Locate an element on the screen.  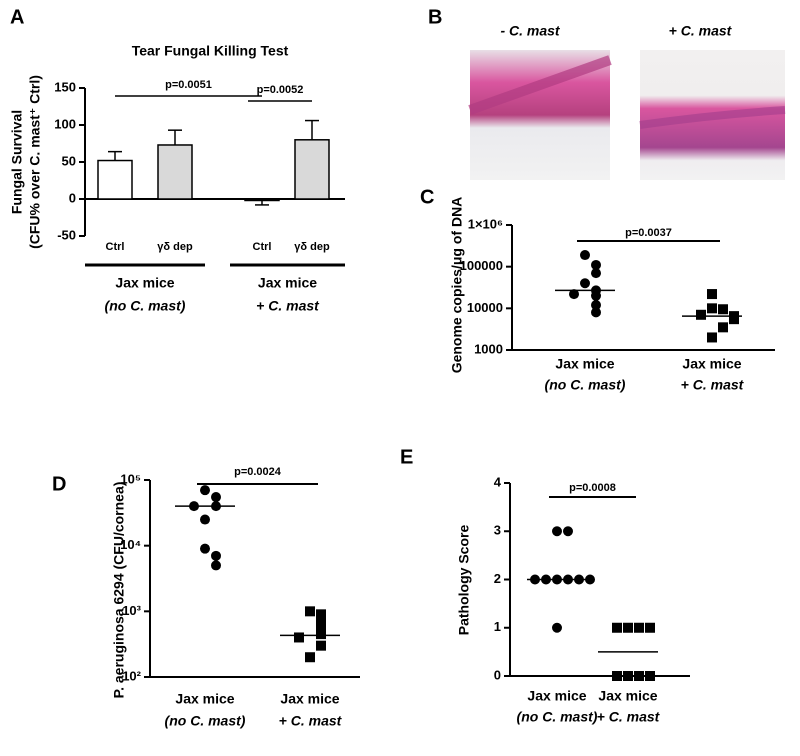
panel-letter: C is located at coordinates (427, 197).